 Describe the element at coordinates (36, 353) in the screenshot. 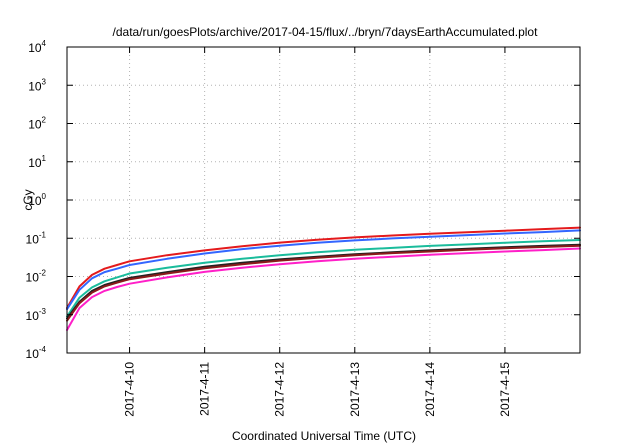

I see `y-tick-label: 10⁻⁴` at that location.